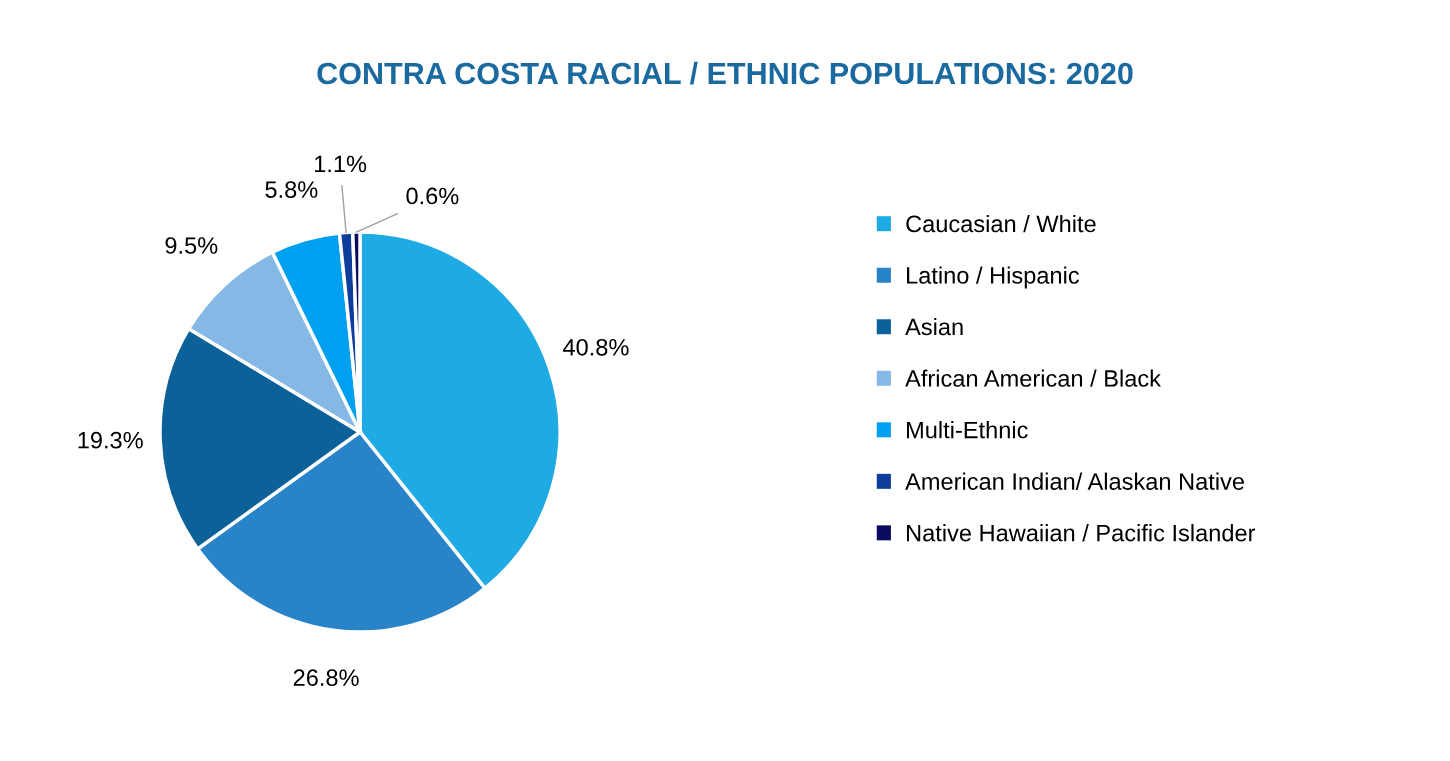 The image size is (1450, 761). I want to click on data-label: 9.5%, so click(191, 245).